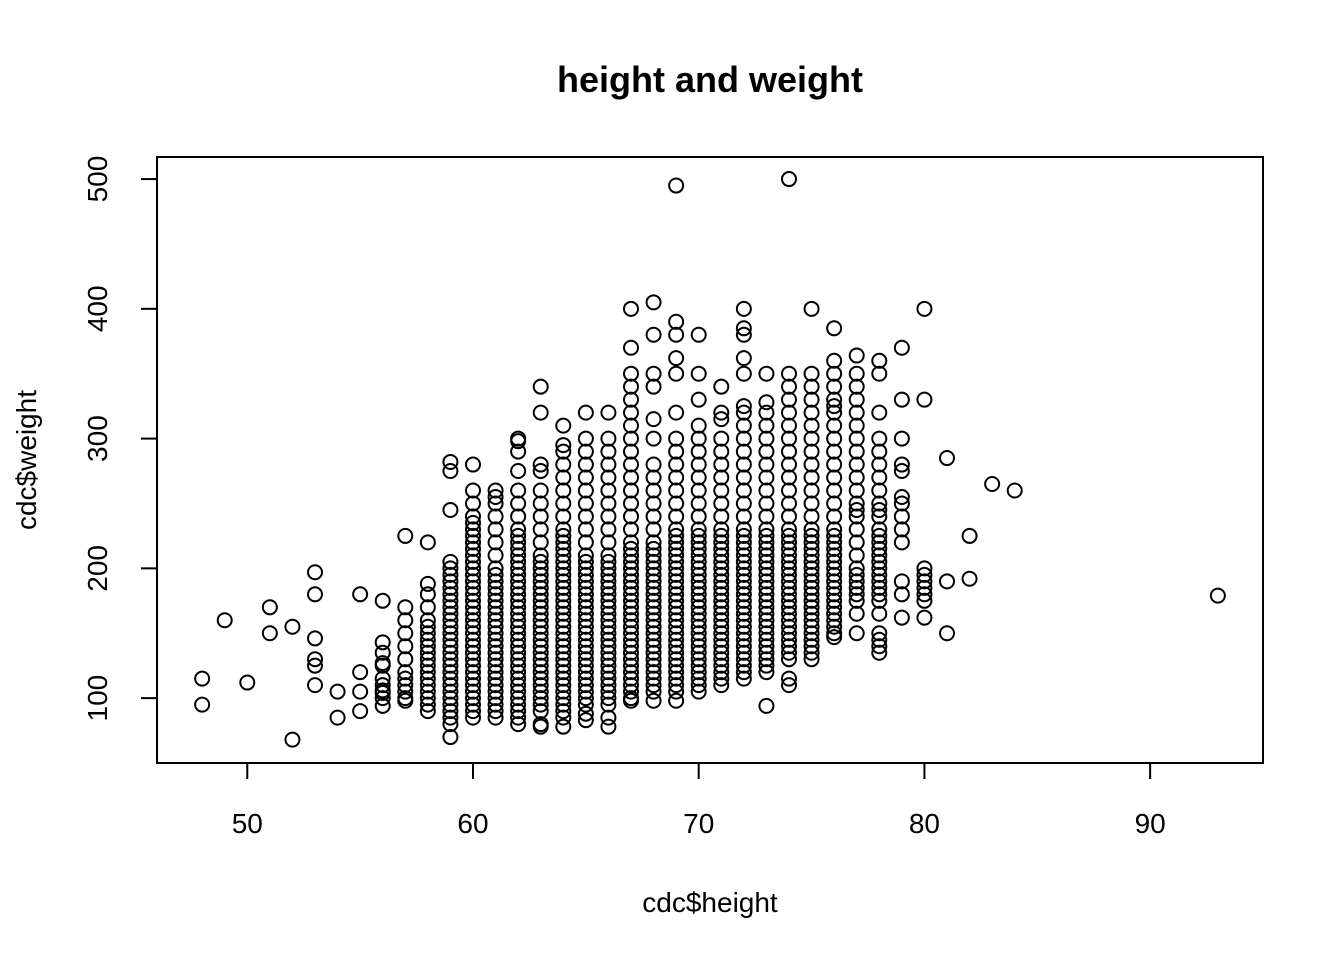 The height and width of the screenshot is (960, 1344). What do you see at coordinates (26, 460) in the screenshot?
I see `y-axis-label: cdc$weight` at bounding box center [26, 460].